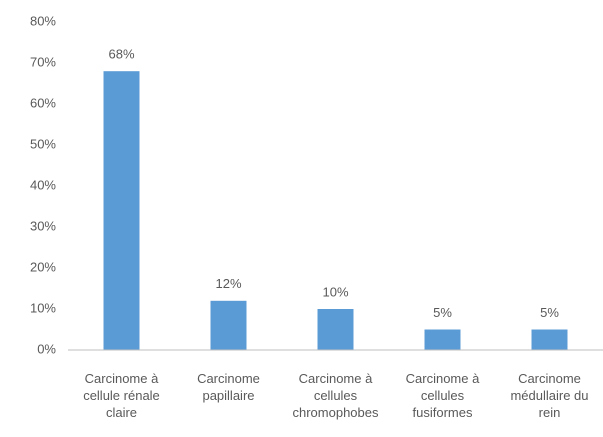 The image size is (603, 437). What do you see at coordinates (121, 54) in the screenshot?
I see `value-label: 68%` at bounding box center [121, 54].